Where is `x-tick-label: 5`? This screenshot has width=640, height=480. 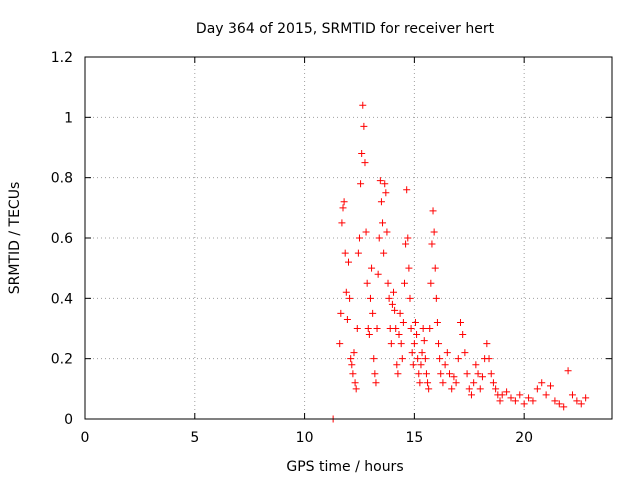 x-tick-label: 5 is located at coordinates (194, 438).